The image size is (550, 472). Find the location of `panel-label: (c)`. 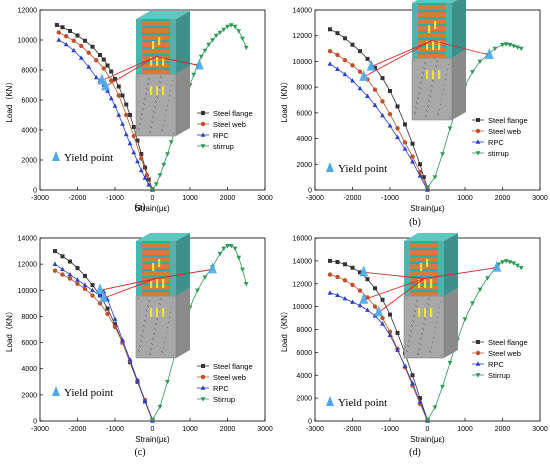

panel-label: (c) is located at coordinates (139, 452).